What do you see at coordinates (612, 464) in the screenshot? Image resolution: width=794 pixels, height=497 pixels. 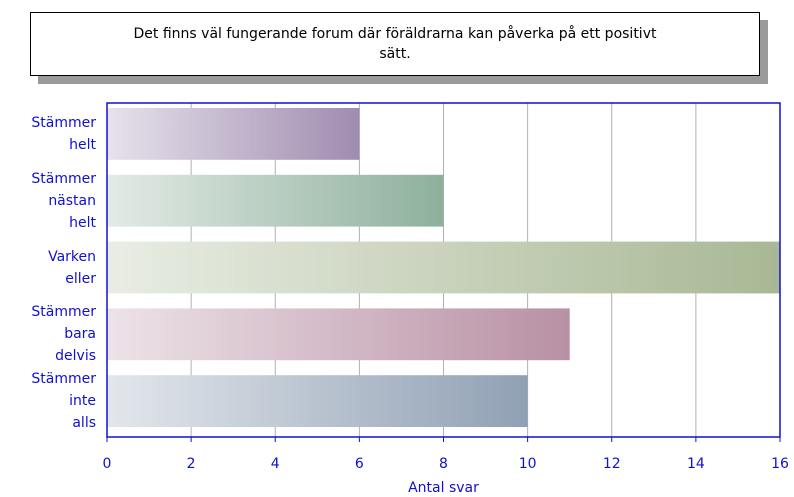 I see `x-tick-label: 12` at bounding box center [612, 464].